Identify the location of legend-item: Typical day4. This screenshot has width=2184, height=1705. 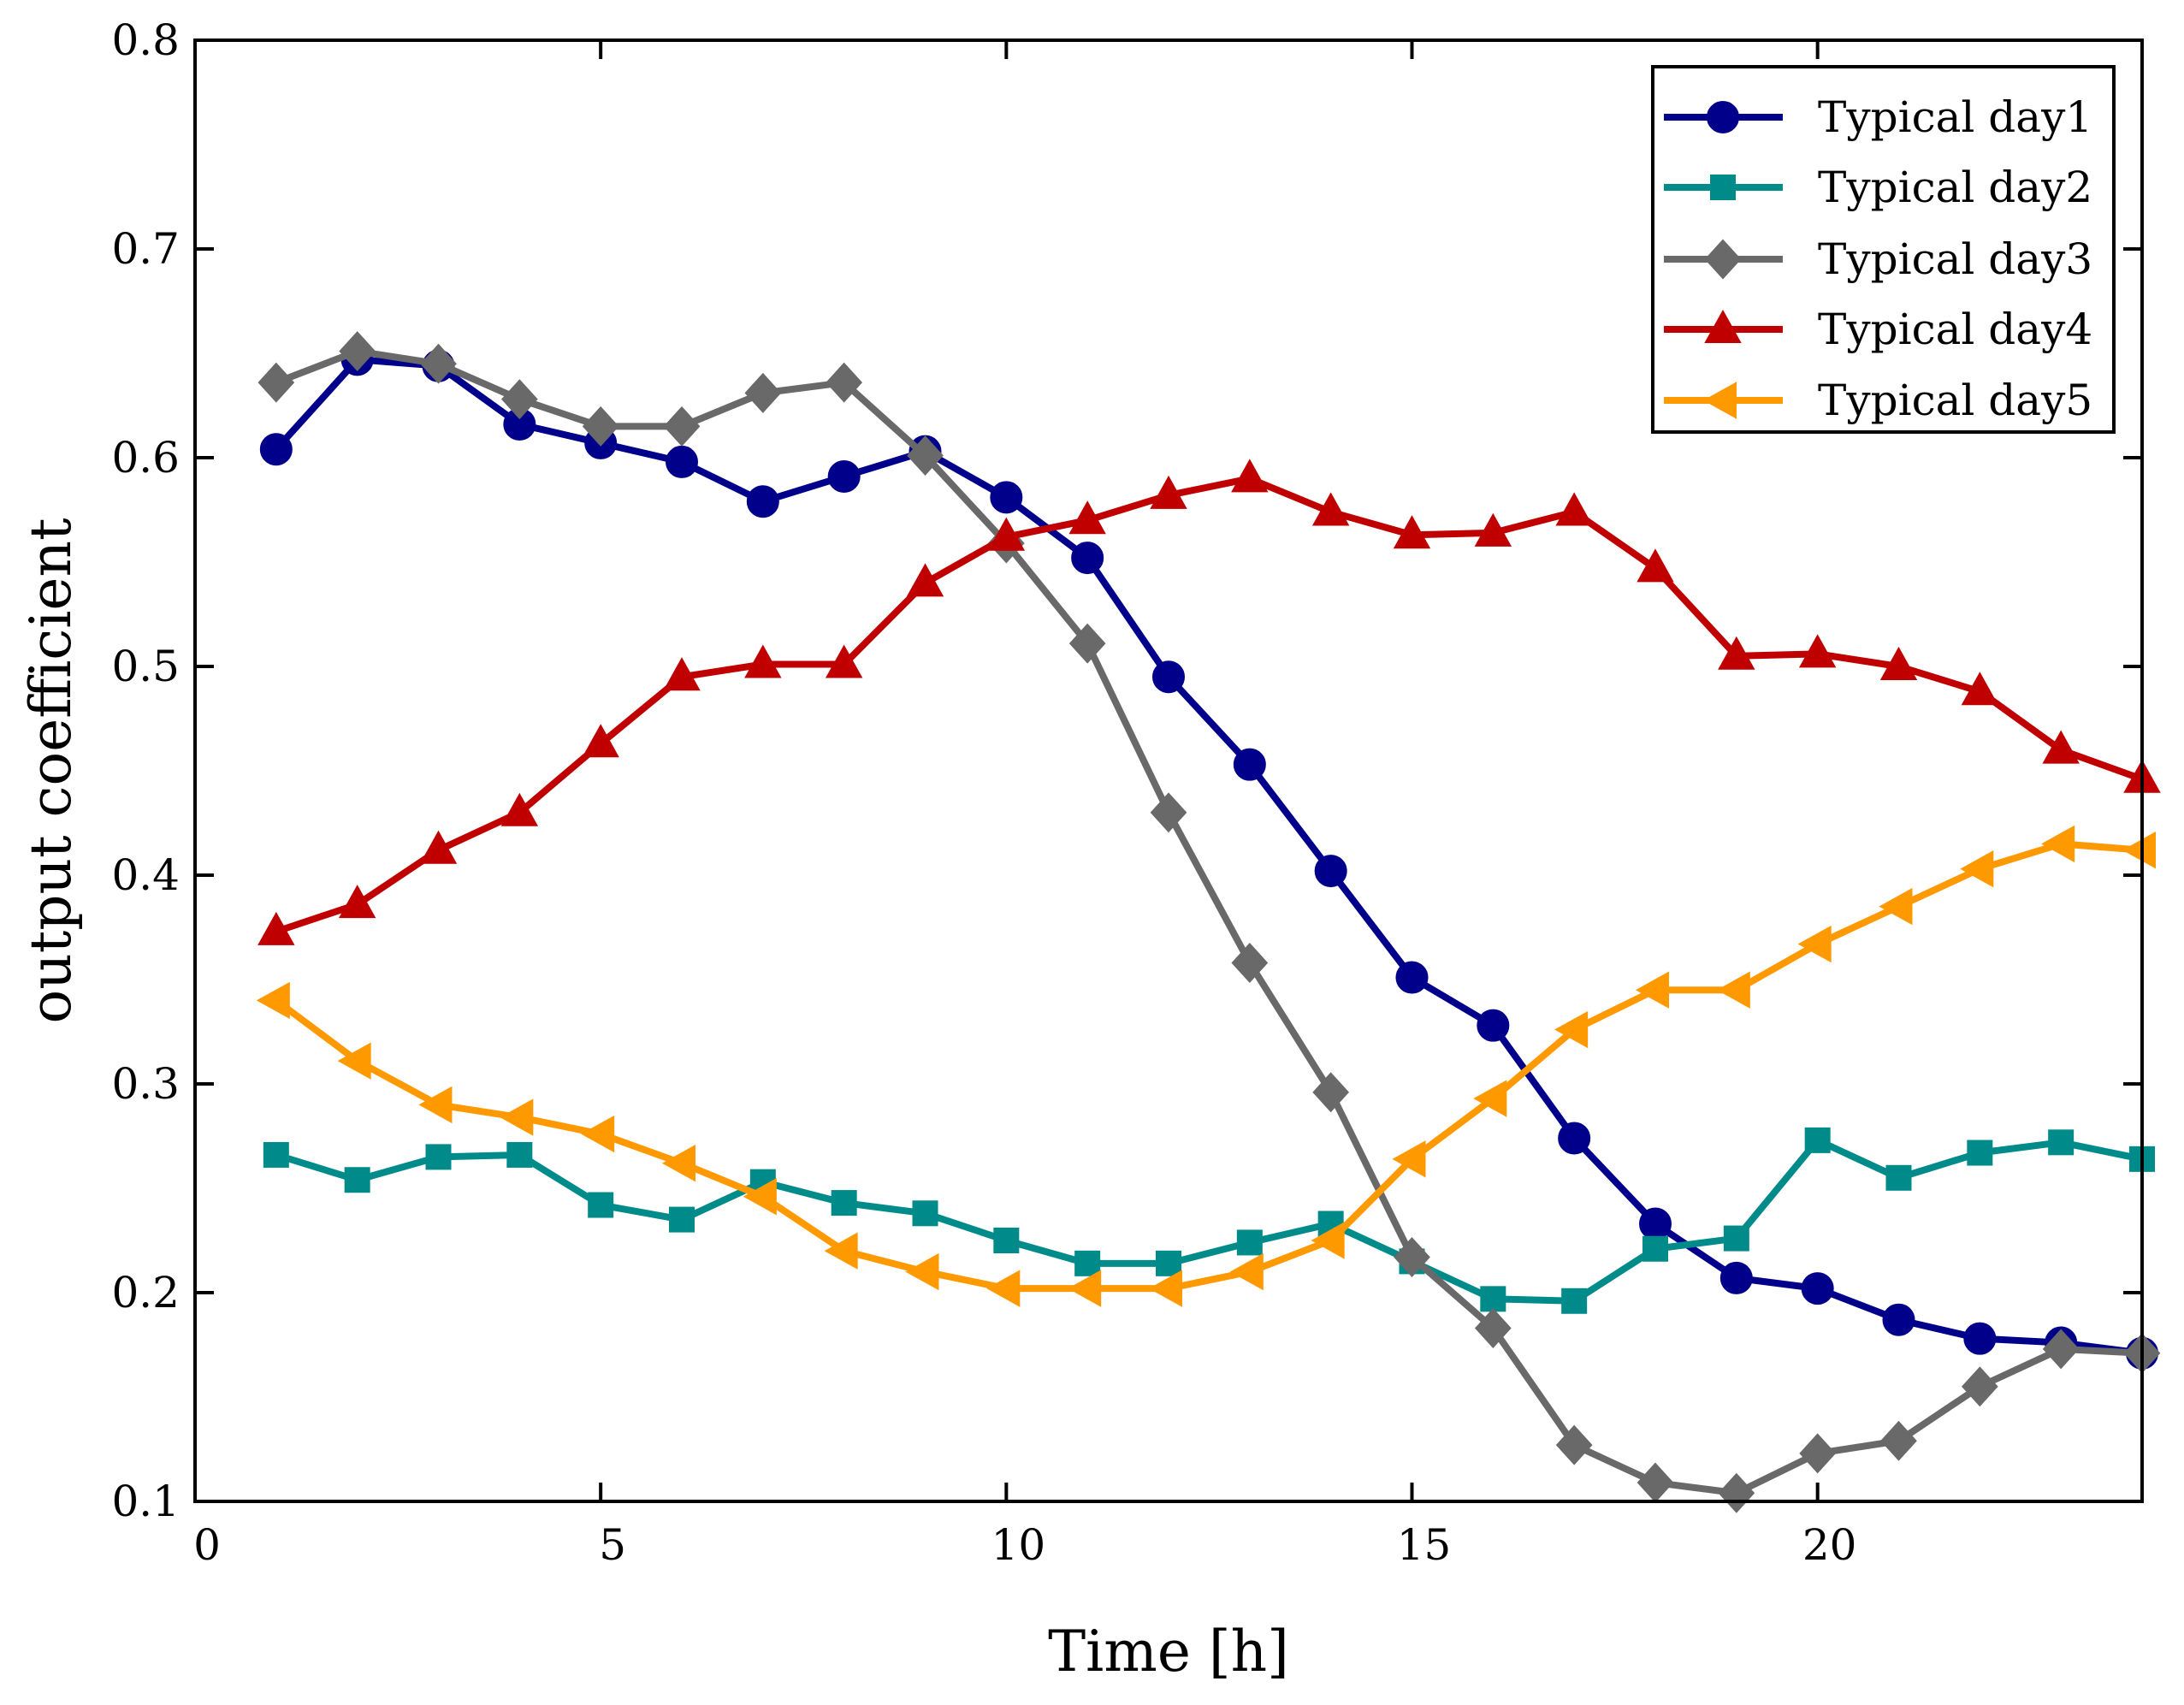
(1878, 329).